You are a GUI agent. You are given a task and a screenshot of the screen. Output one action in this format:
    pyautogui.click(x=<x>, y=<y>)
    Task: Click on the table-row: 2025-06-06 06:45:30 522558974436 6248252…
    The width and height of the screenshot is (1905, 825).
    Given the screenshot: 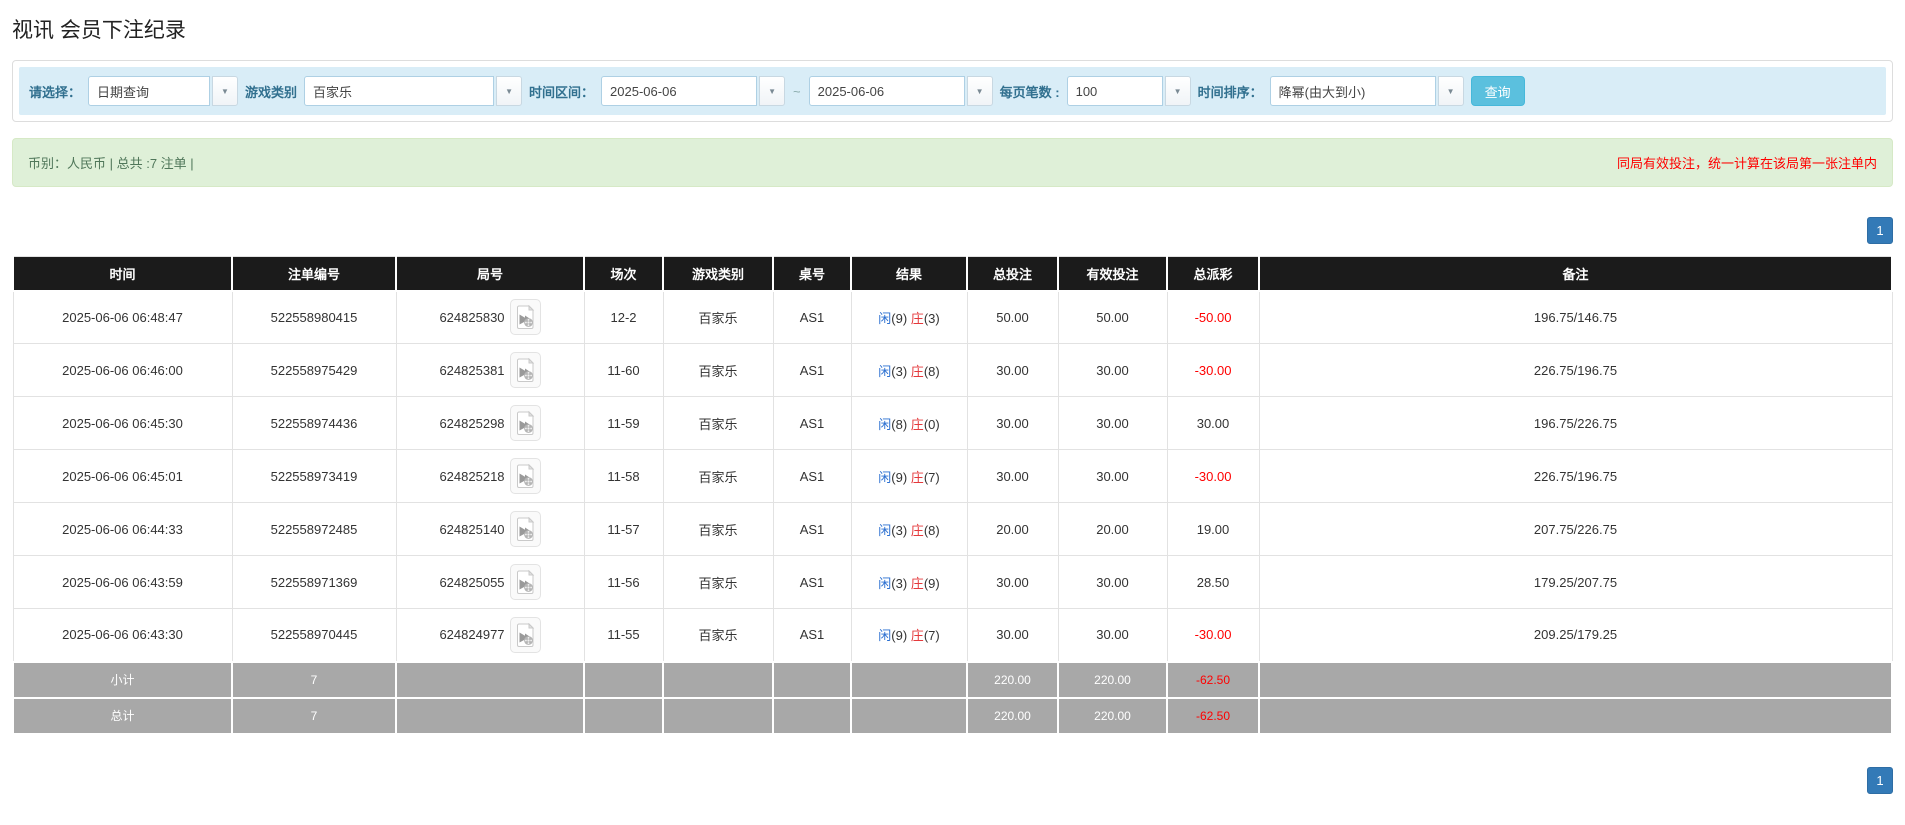 What is the action you would take?
    pyautogui.click(x=952, y=423)
    